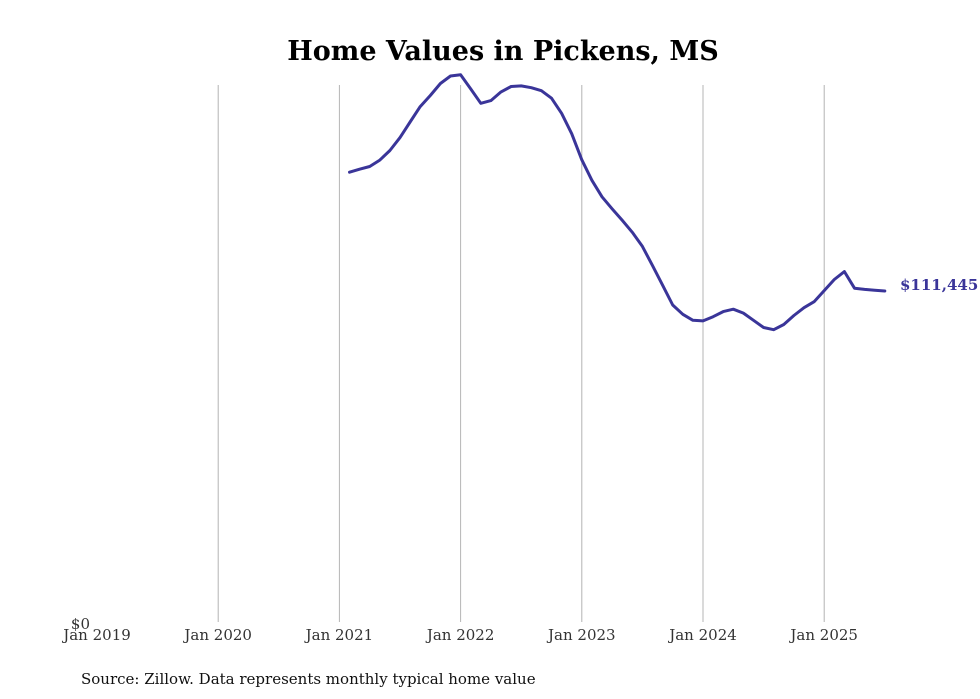 This screenshot has height=699, width=980. What do you see at coordinates (339, 635) in the screenshot?
I see `x-tick-label: Jan 2021` at bounding box center [339, 635].